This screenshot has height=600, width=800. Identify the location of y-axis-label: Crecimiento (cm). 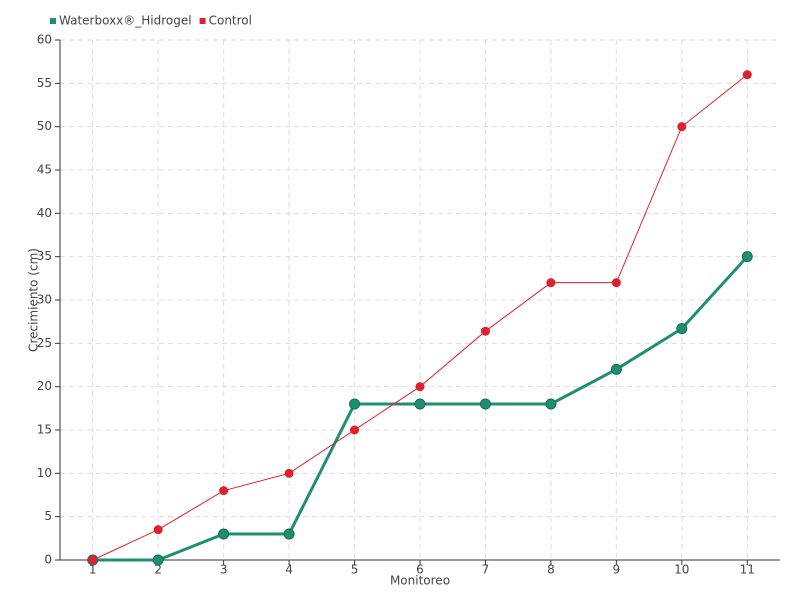
(34, 300).